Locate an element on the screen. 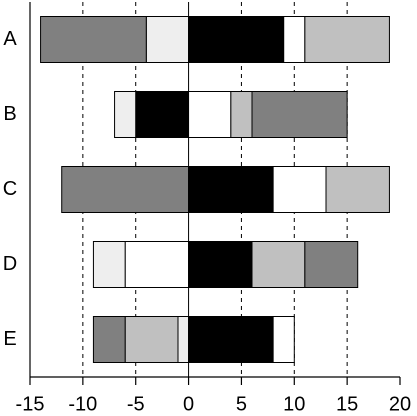 The width and height of the screenshot is (417, 416). y-tick-label: A is located at coordinates (10, 39).